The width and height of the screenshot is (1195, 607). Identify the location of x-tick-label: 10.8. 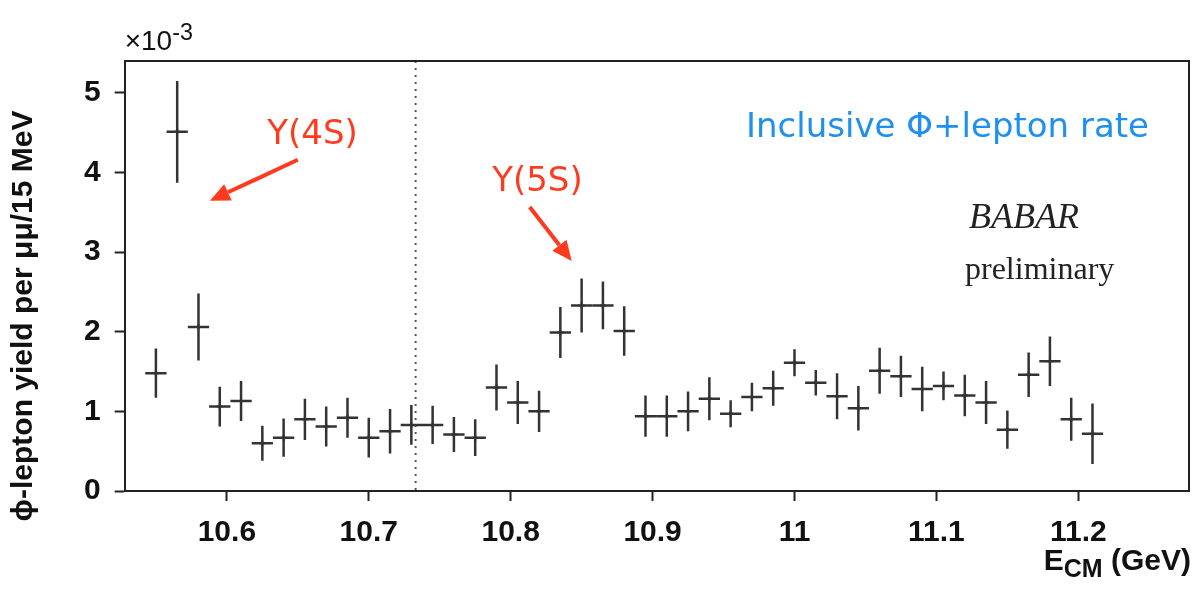
(510, 531).